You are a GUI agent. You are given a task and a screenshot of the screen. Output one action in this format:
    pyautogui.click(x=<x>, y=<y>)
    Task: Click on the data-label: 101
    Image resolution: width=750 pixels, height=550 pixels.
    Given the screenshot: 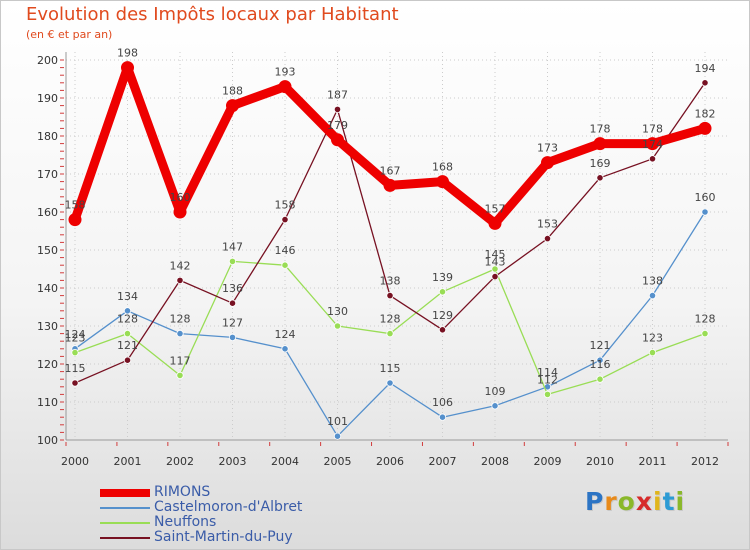 What is the action you would take?
    pyautogui.click(x=337, y=421)
    